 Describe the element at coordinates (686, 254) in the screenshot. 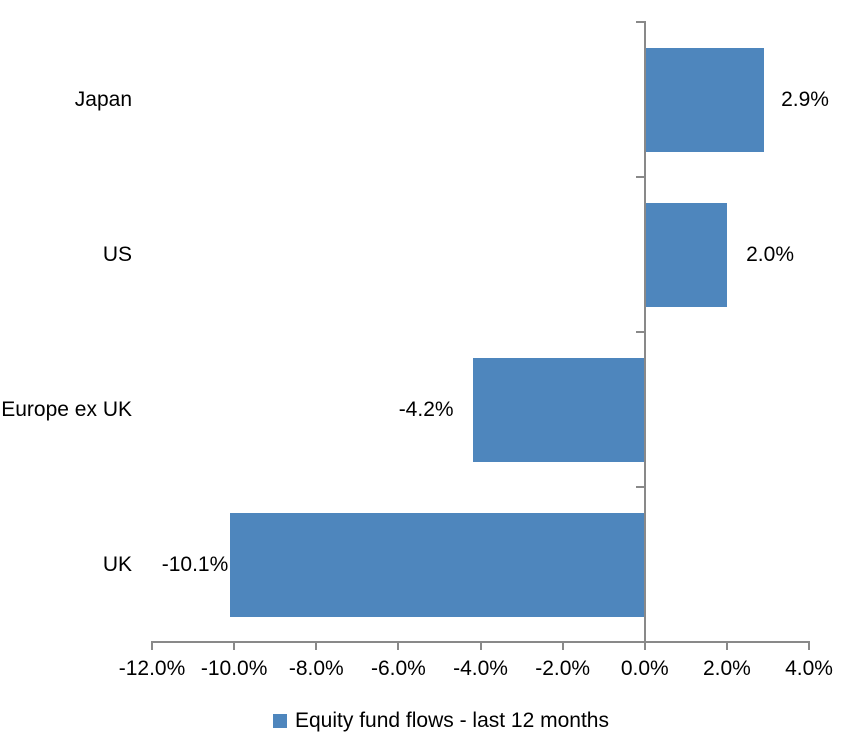

I see `bar-us` at that location.